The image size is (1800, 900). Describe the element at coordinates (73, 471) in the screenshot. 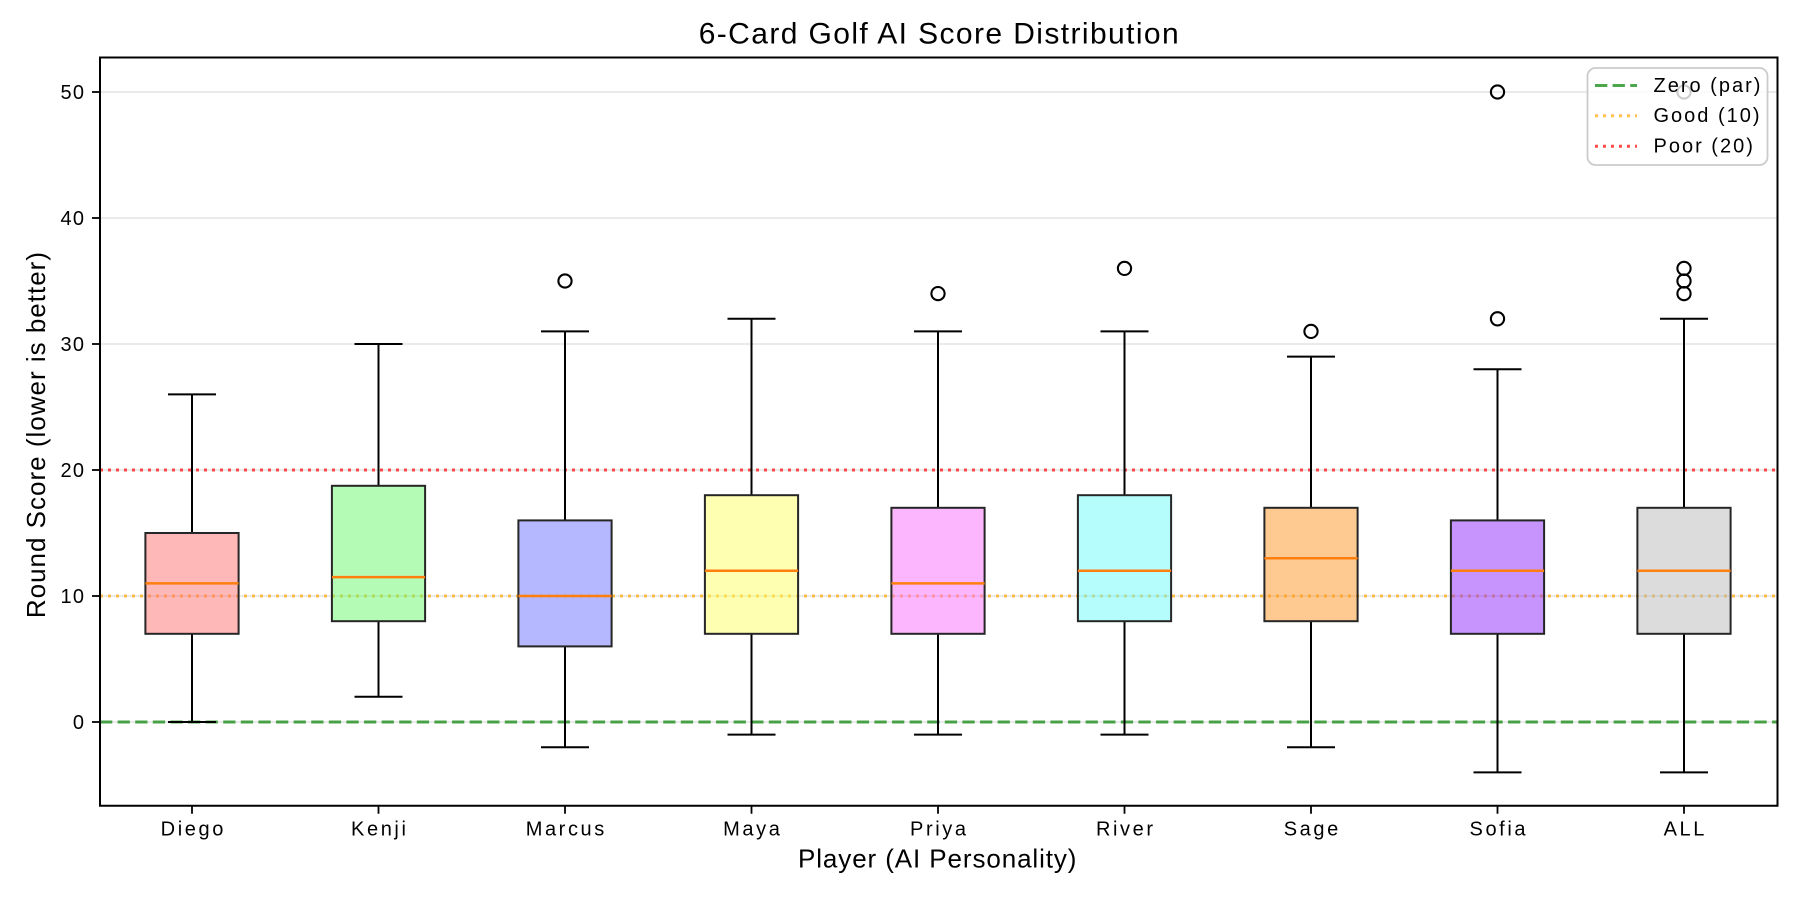

I see `svg-text: 20` at that location.